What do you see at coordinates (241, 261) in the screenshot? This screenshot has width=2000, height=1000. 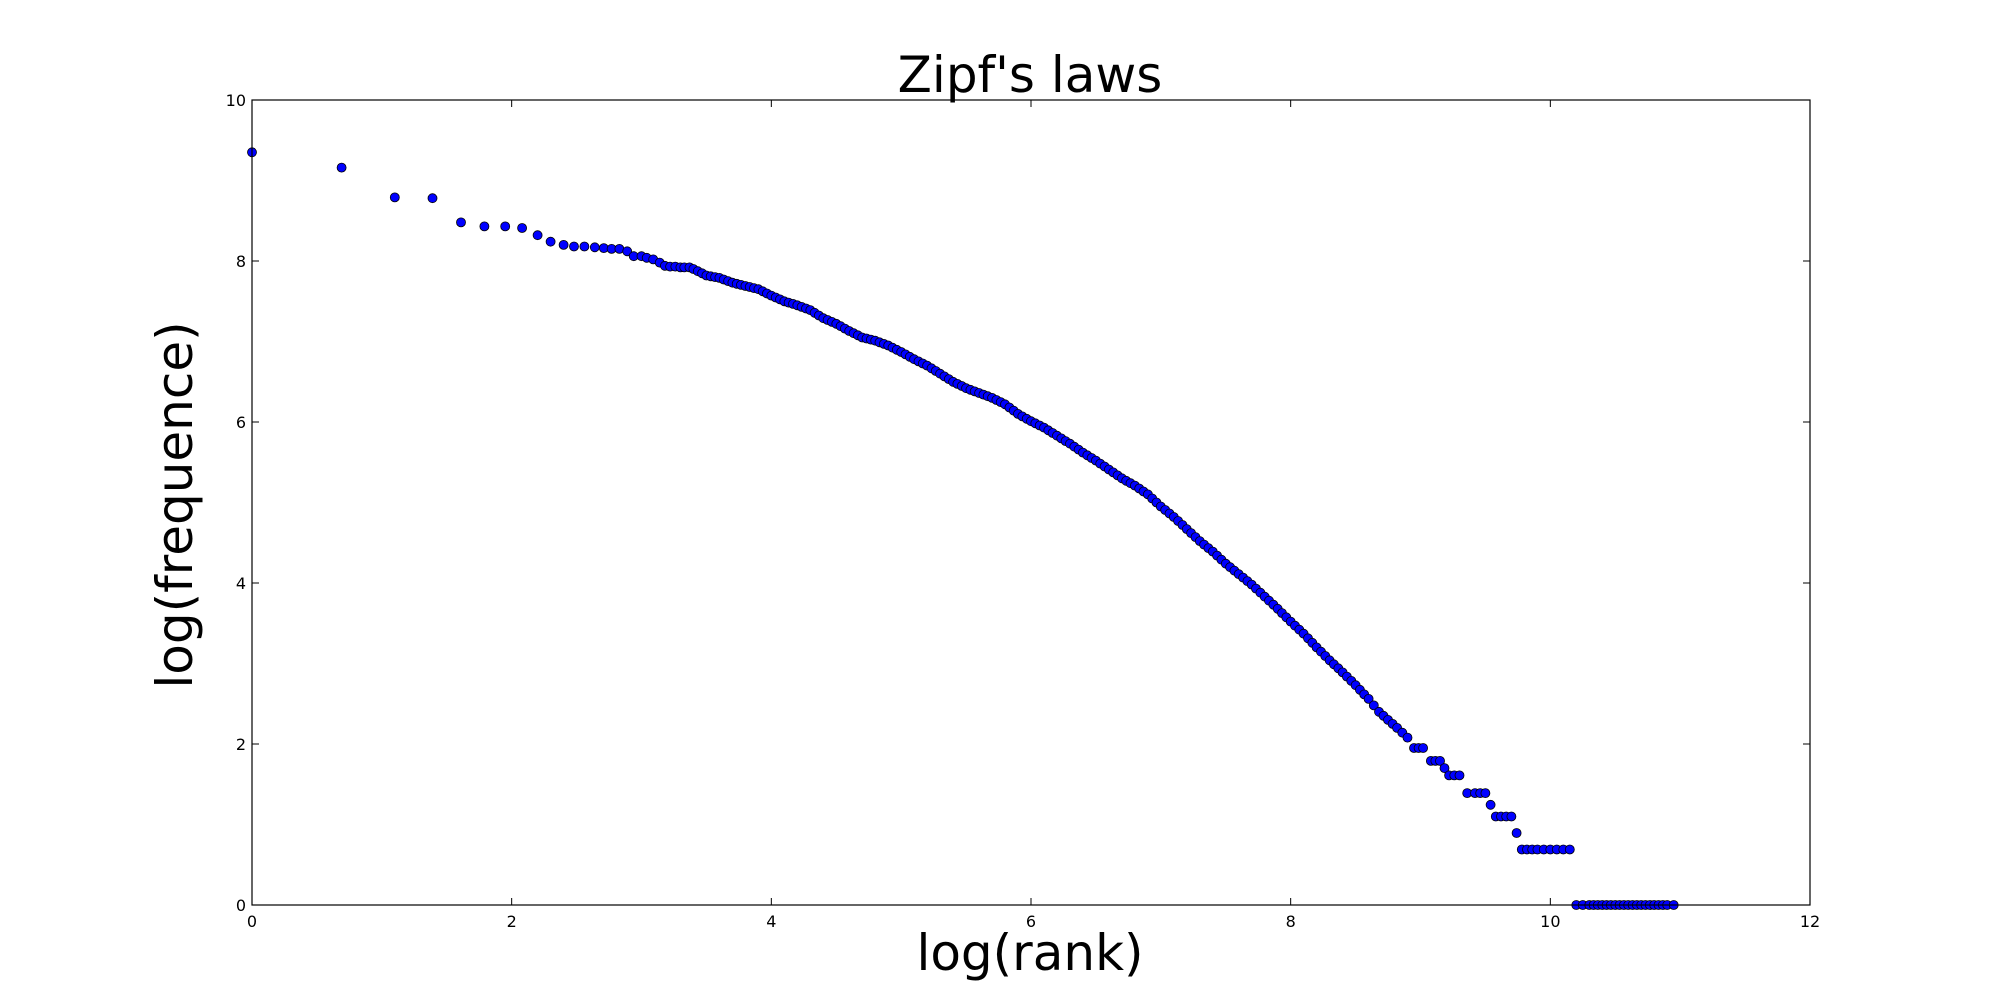 I see `y-tick-label: 8` at bounding box center [241, 261].